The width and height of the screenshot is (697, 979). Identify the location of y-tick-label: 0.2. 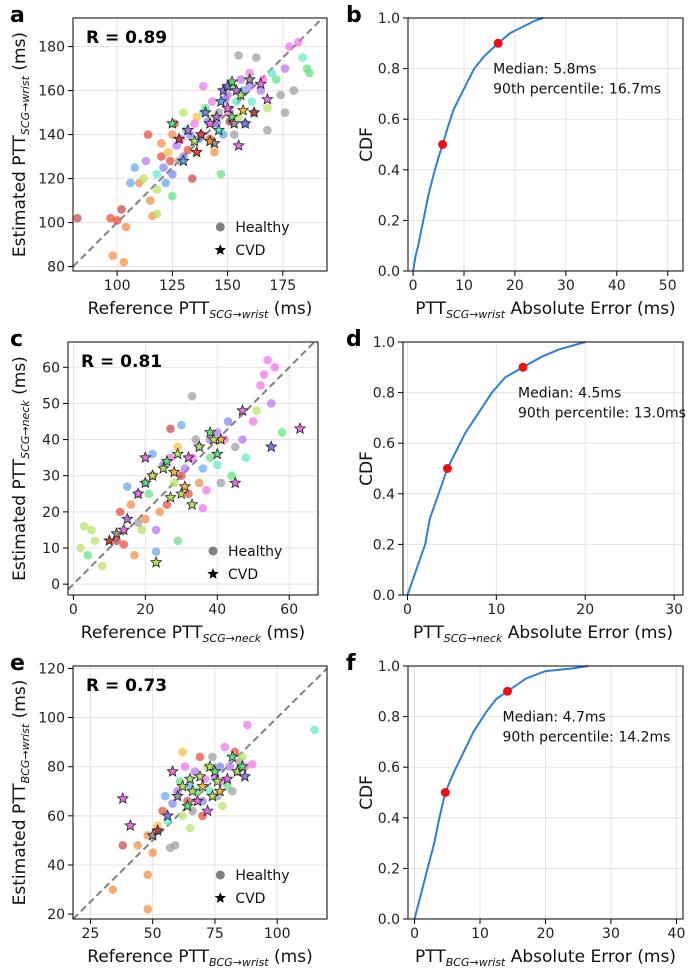
(384, 545).